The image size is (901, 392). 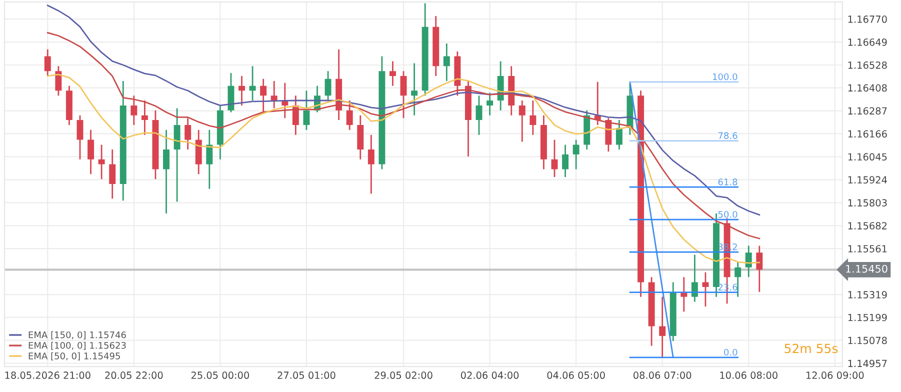 I want to click on y-tick-label: 1.16045, so click(x=867, y=157).